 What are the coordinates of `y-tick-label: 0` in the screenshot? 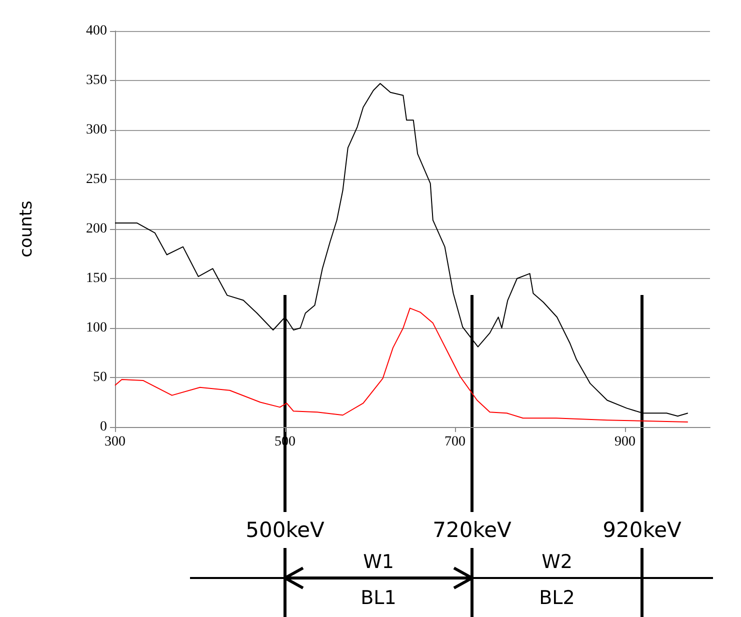 It's located at (103, 427).